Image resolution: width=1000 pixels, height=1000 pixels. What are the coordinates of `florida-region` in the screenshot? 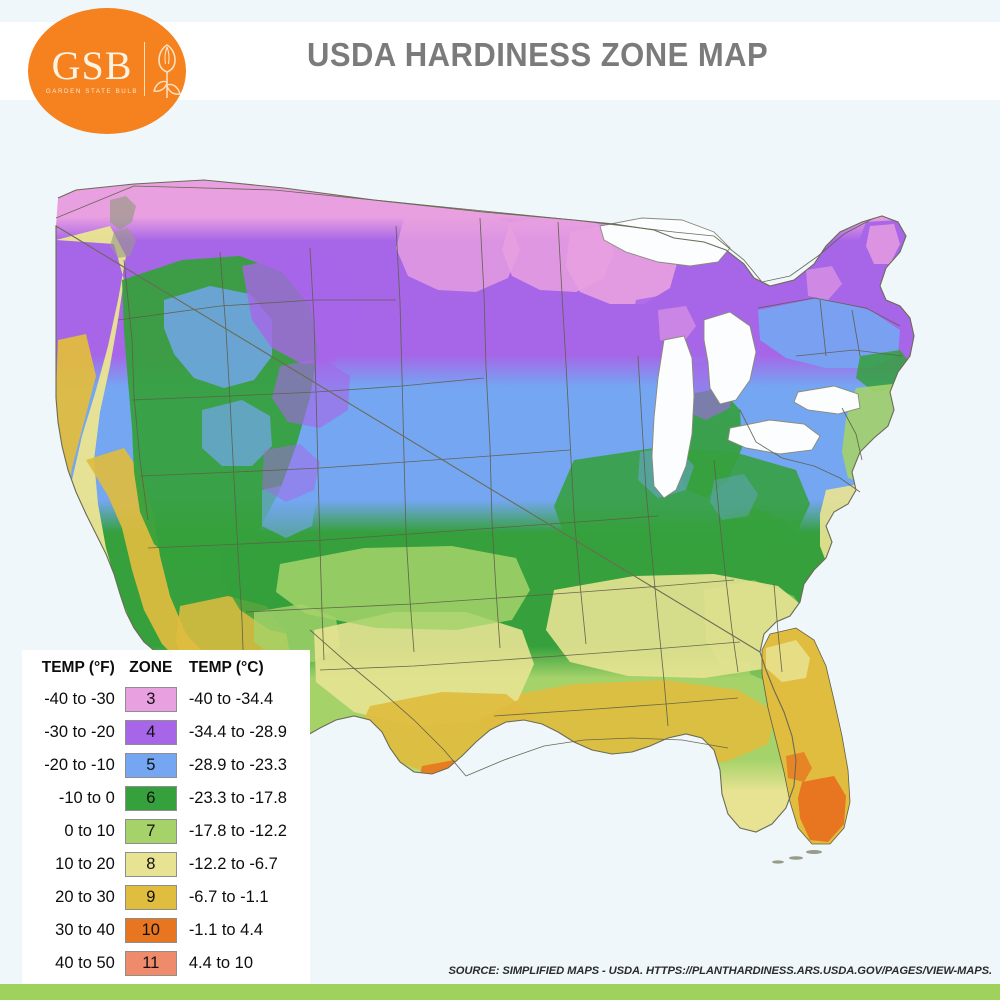 It's located at (806, 736).